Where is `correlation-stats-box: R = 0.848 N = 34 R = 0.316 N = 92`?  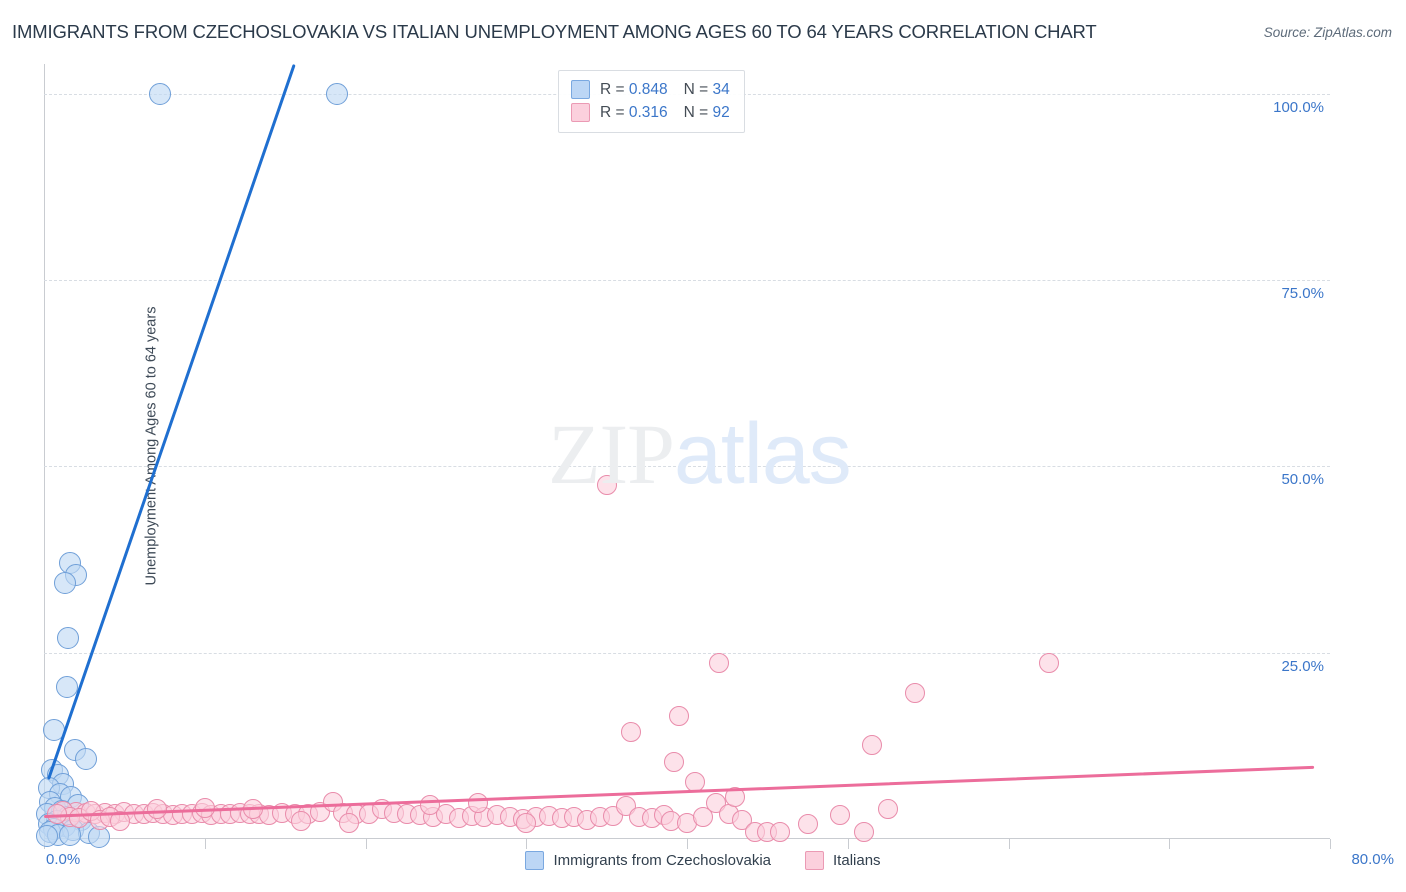 correlation-stats-box: R = 0.848 N = 34 R = 0.316 N = 92 is located at coordinates (651, 101).